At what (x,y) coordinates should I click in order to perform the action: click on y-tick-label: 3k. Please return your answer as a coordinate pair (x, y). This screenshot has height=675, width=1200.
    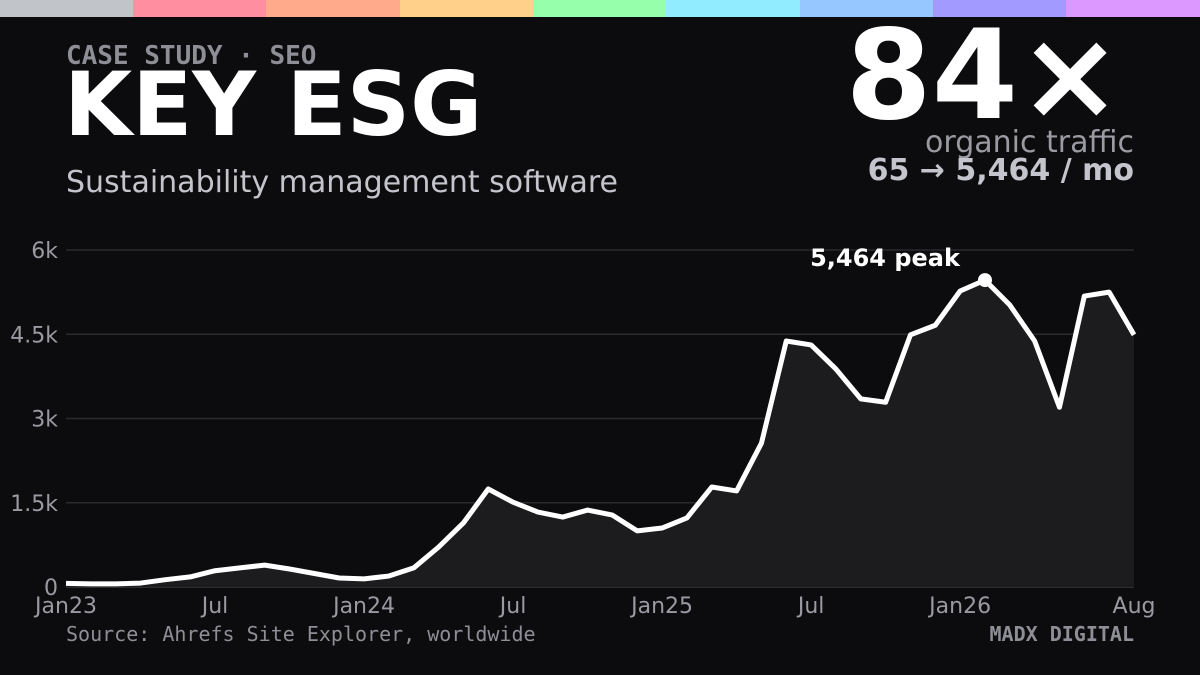
    Looking at the image, I should click on (44, 420).